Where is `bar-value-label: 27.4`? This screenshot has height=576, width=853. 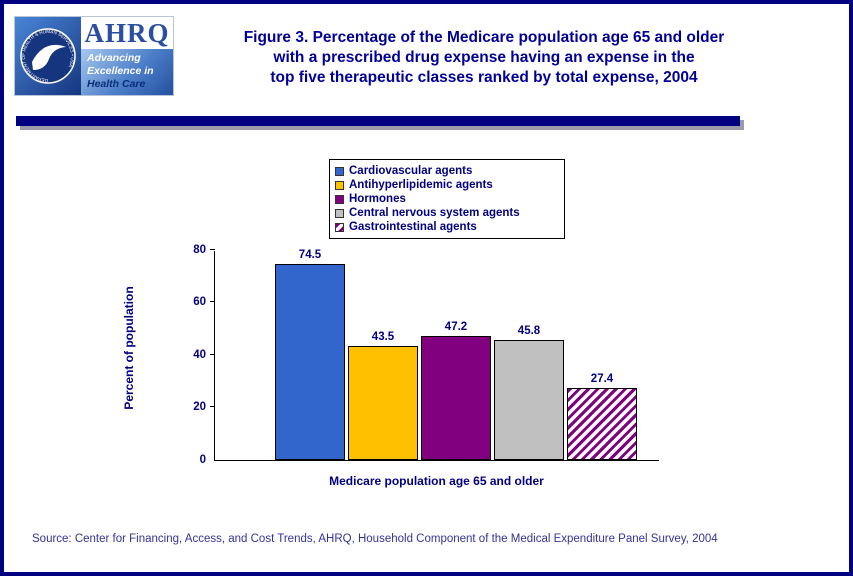
bar-value-label: 27.4 is located at coordinates (602, 379).